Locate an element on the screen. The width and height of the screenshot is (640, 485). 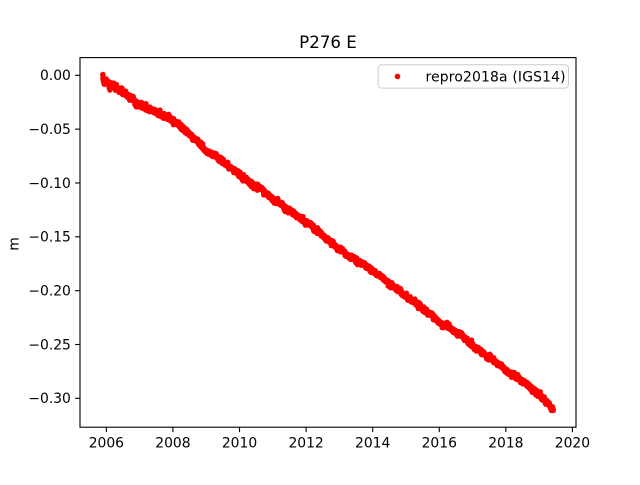
y-axis-tick-label: −0.20 is located at coordinates (49, 292).